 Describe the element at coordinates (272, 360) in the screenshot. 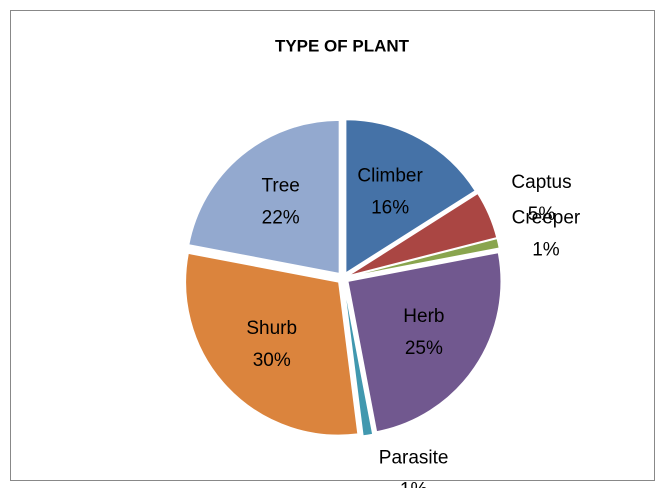

I see `slice-value: 30%` at that location.